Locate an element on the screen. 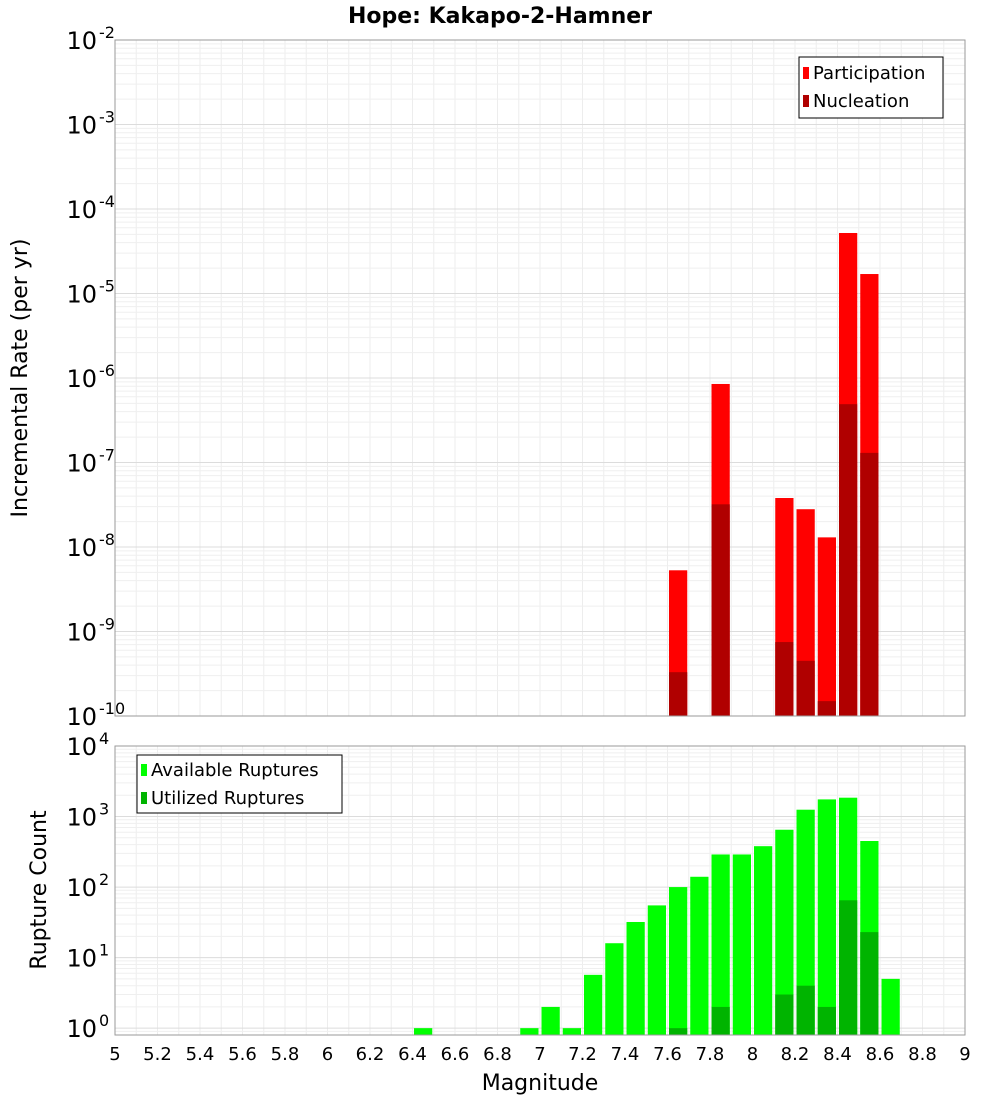 The height and width of the screenshot is (1100, 1000). nucleation-legend-label: Nucleation is located at coordinates (861, 101).